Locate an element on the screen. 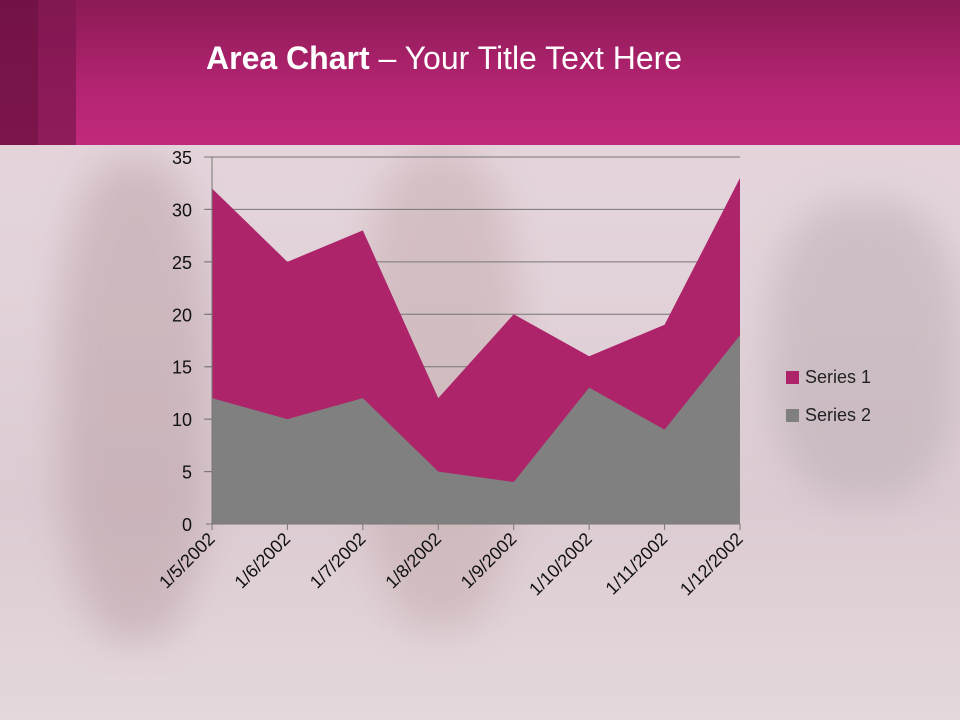 This screenshot has height=720, width=960. title-rest: – Your Title Text Here is located at coordinates (526, 58).